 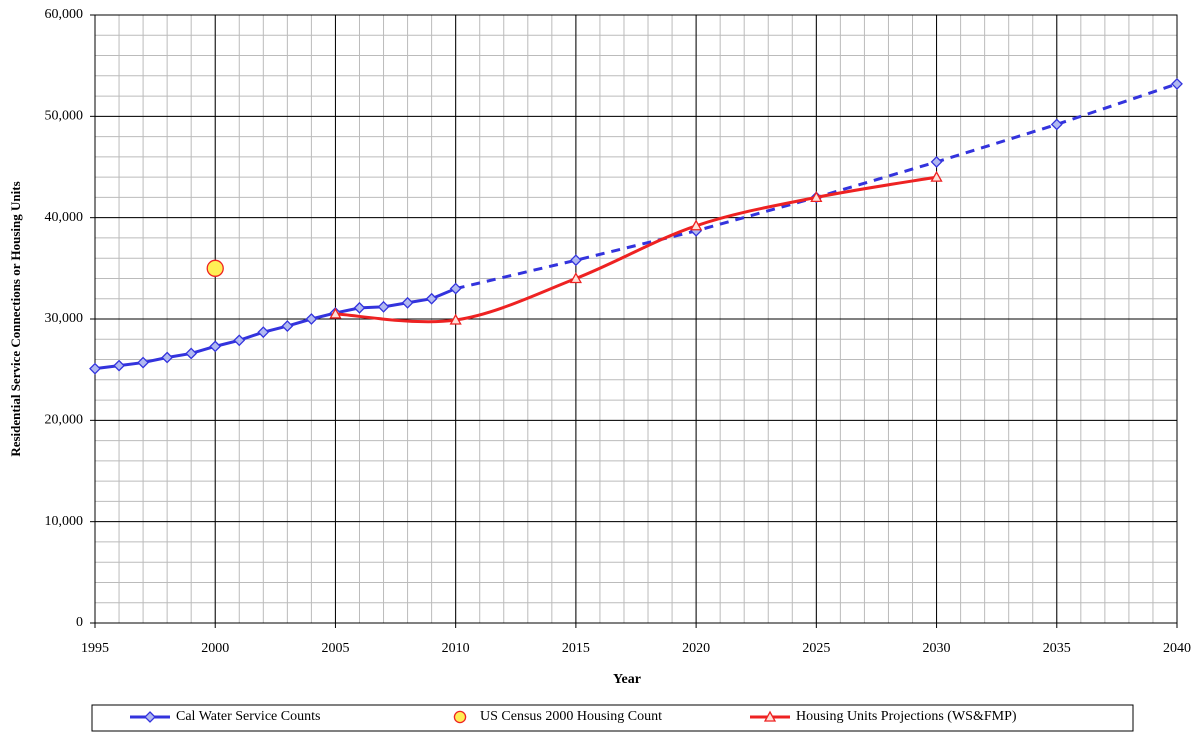 I want to click on y-tick-label: 20,000, so click(x=64, y=420).